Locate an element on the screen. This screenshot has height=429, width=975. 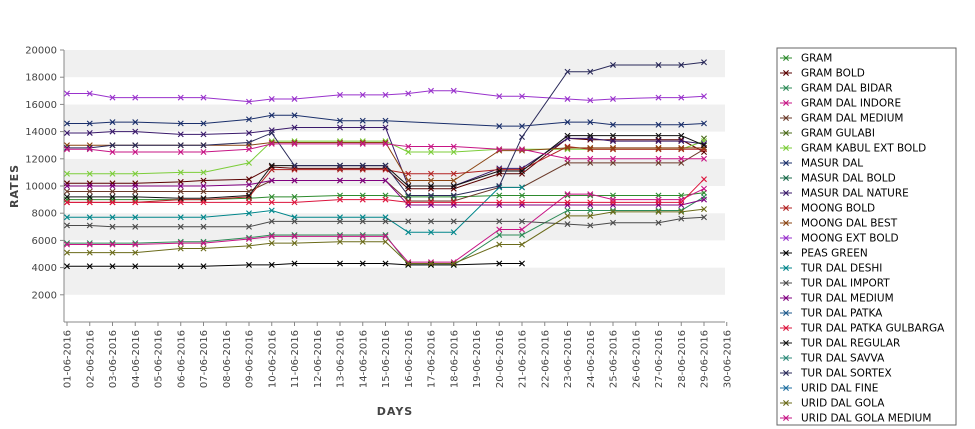
x-tick-label: 06-06-2016 is located at coordinates (181, 359).